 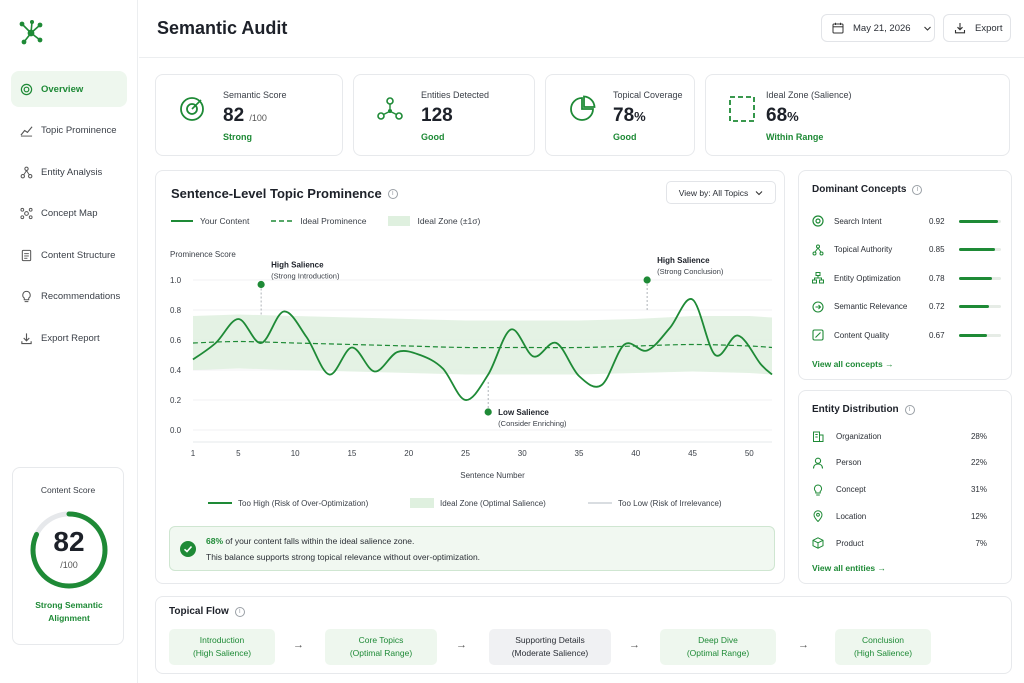 I want to click on flow-step: Supporting Details (Moderate Salience), so click(x=550, y=647).